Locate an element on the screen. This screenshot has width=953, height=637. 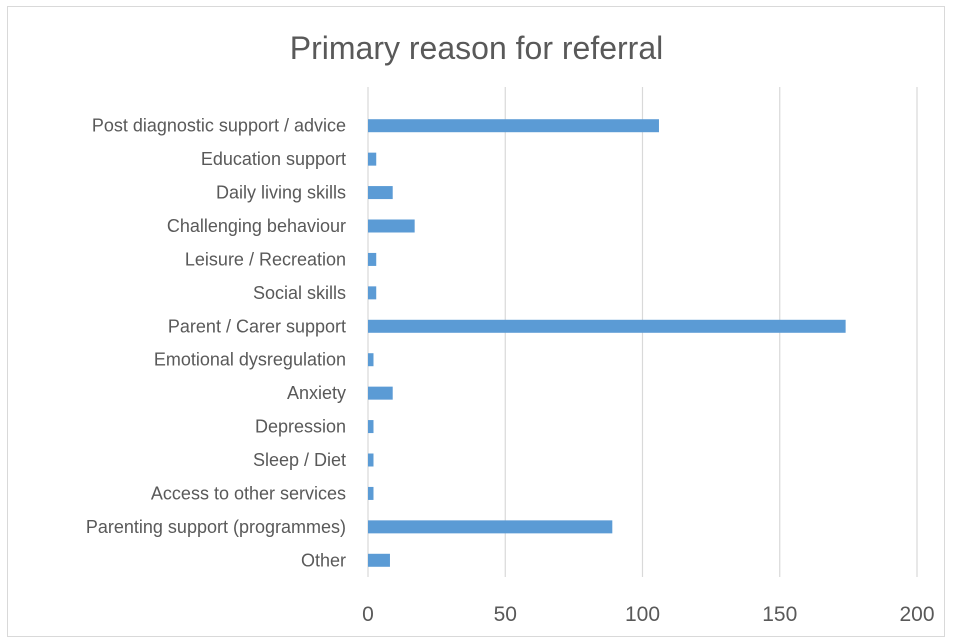
category-label: Leisure / Recreation is located at coordinates (265, 259).